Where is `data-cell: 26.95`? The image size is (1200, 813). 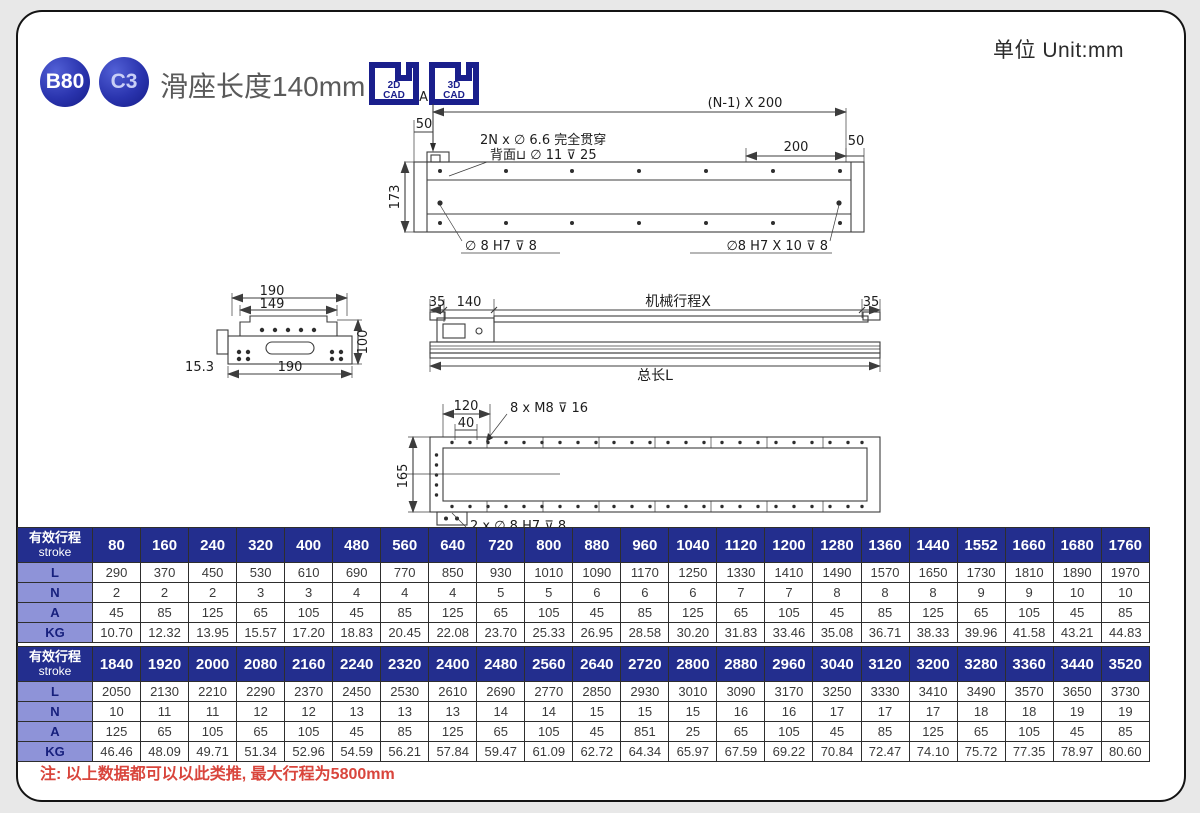 data-cell: 26.95 is located at coordinates (597, 632).